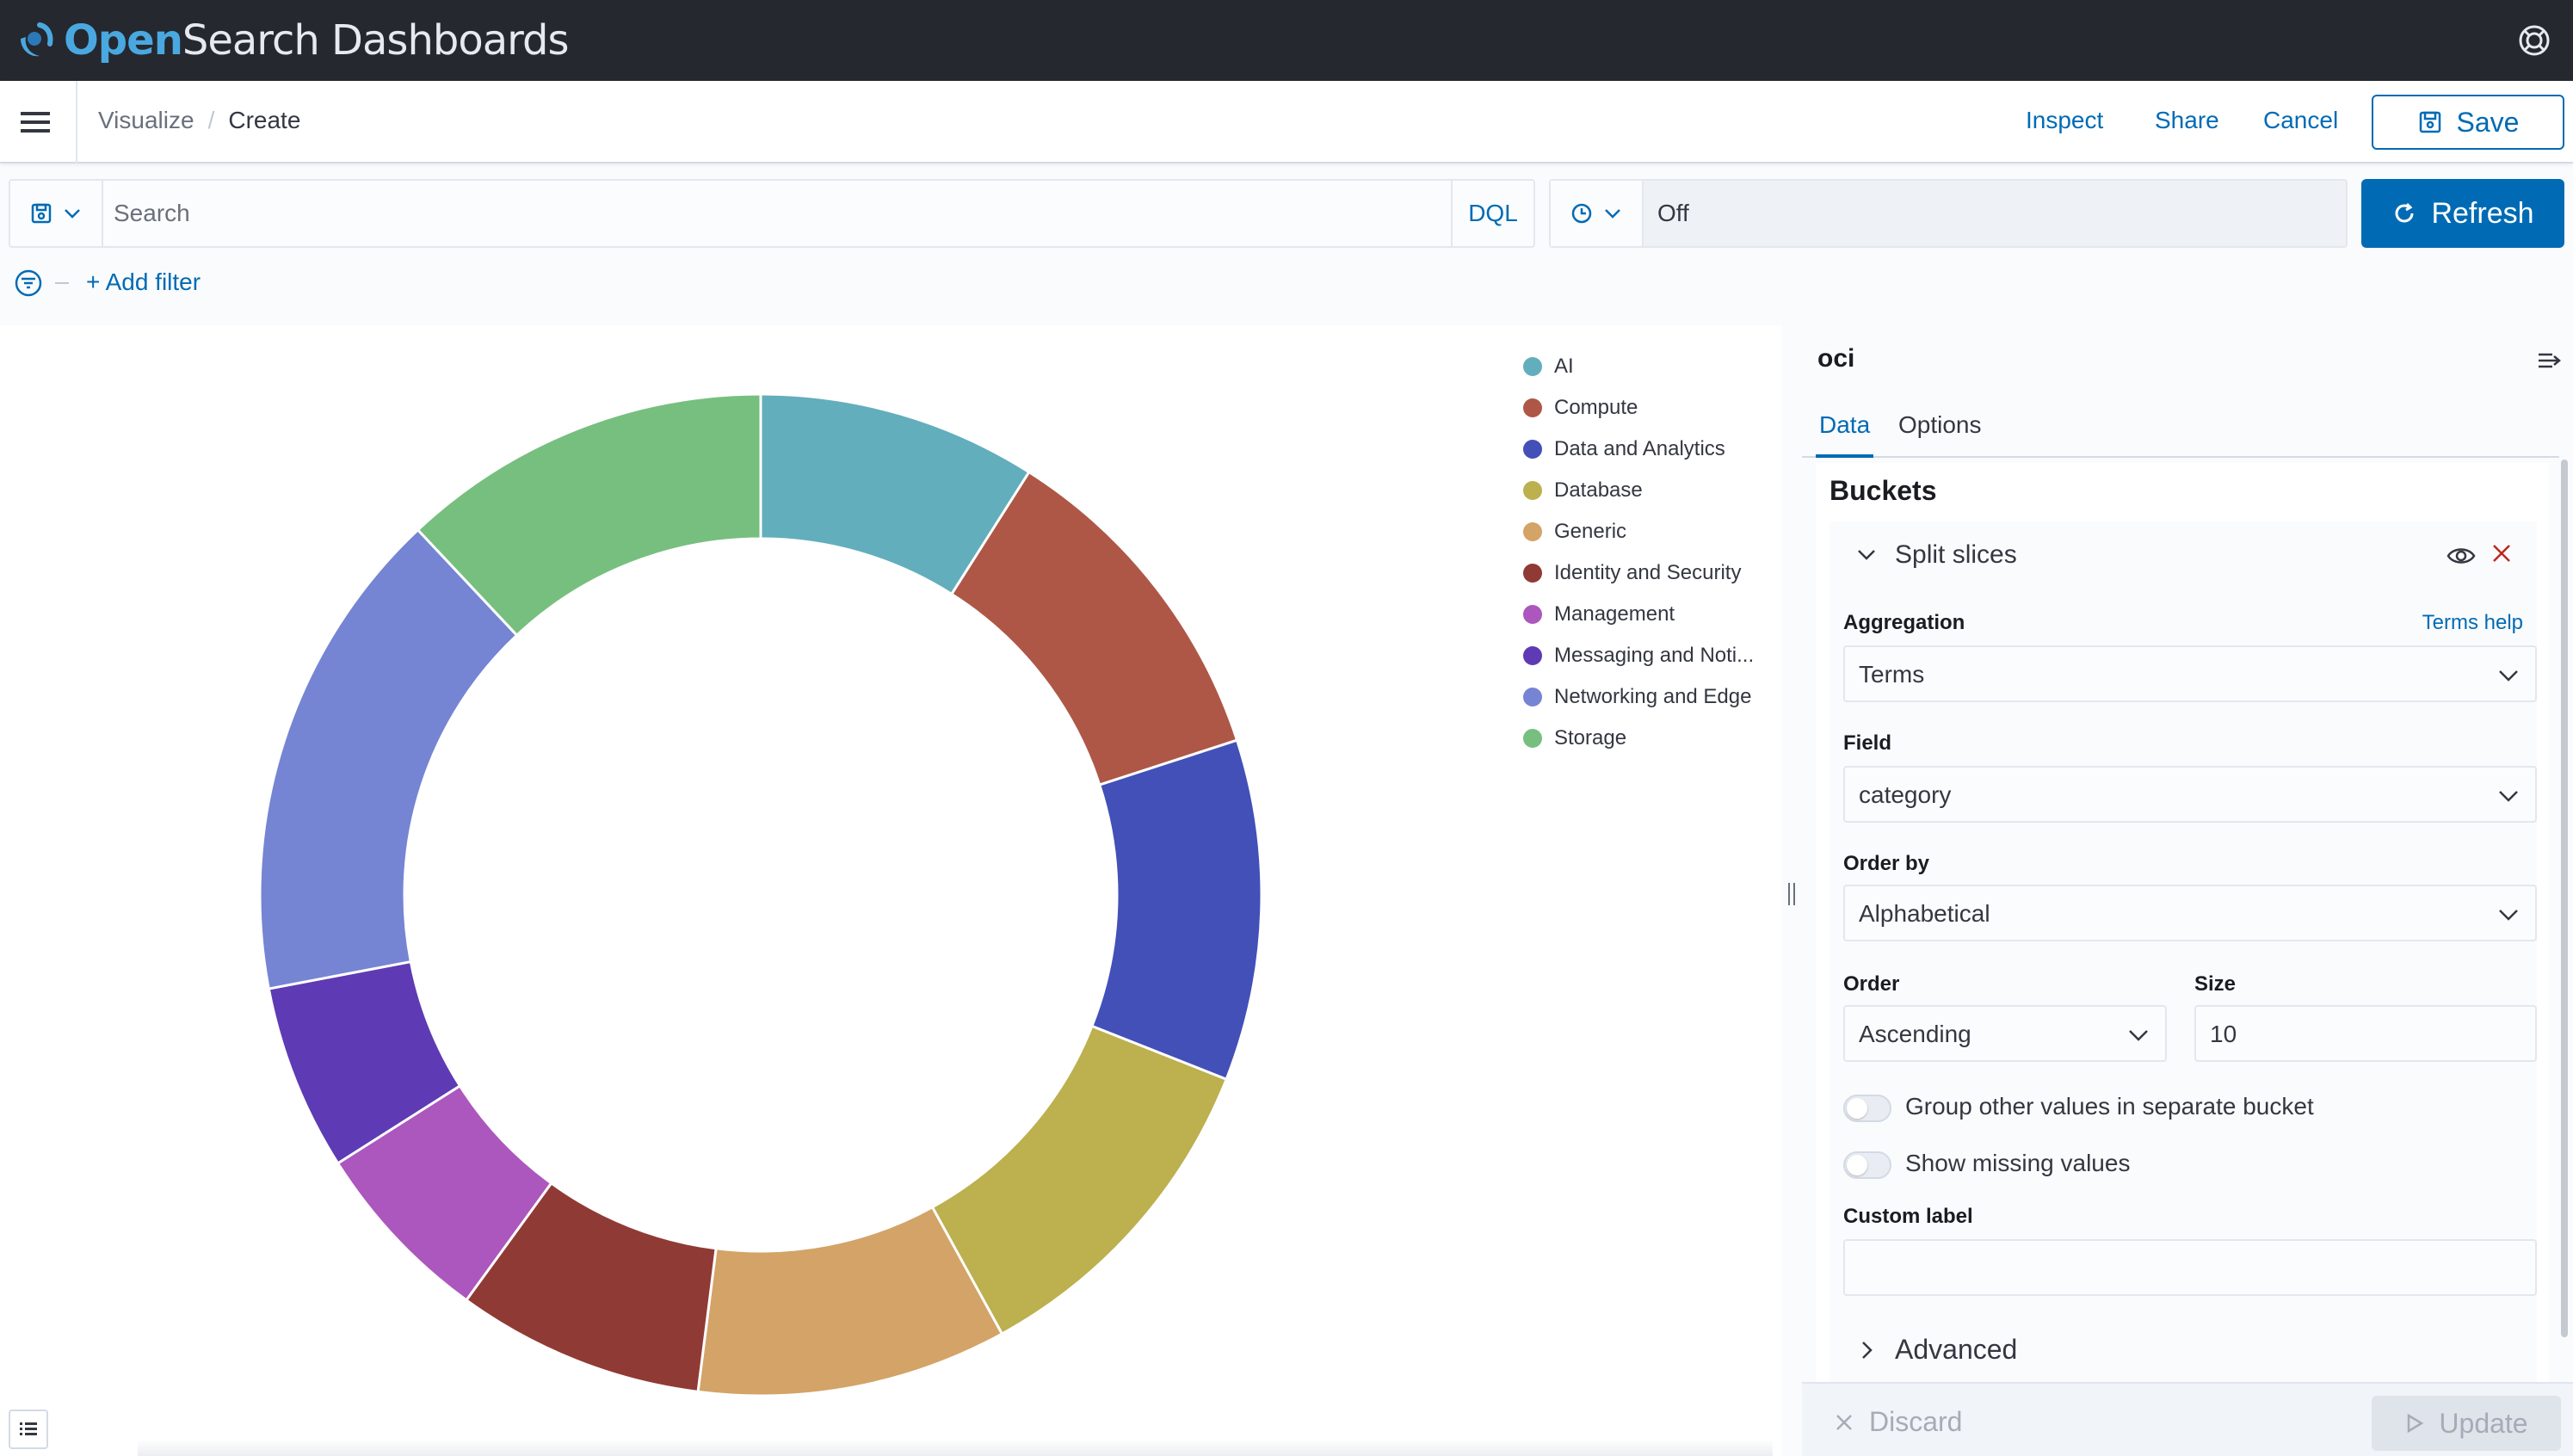 This screenshot has width=2573, height=1456. Describe the element at coordinates (1590, 532) in the screenshot. I see `legend-label: Generic` at that location.